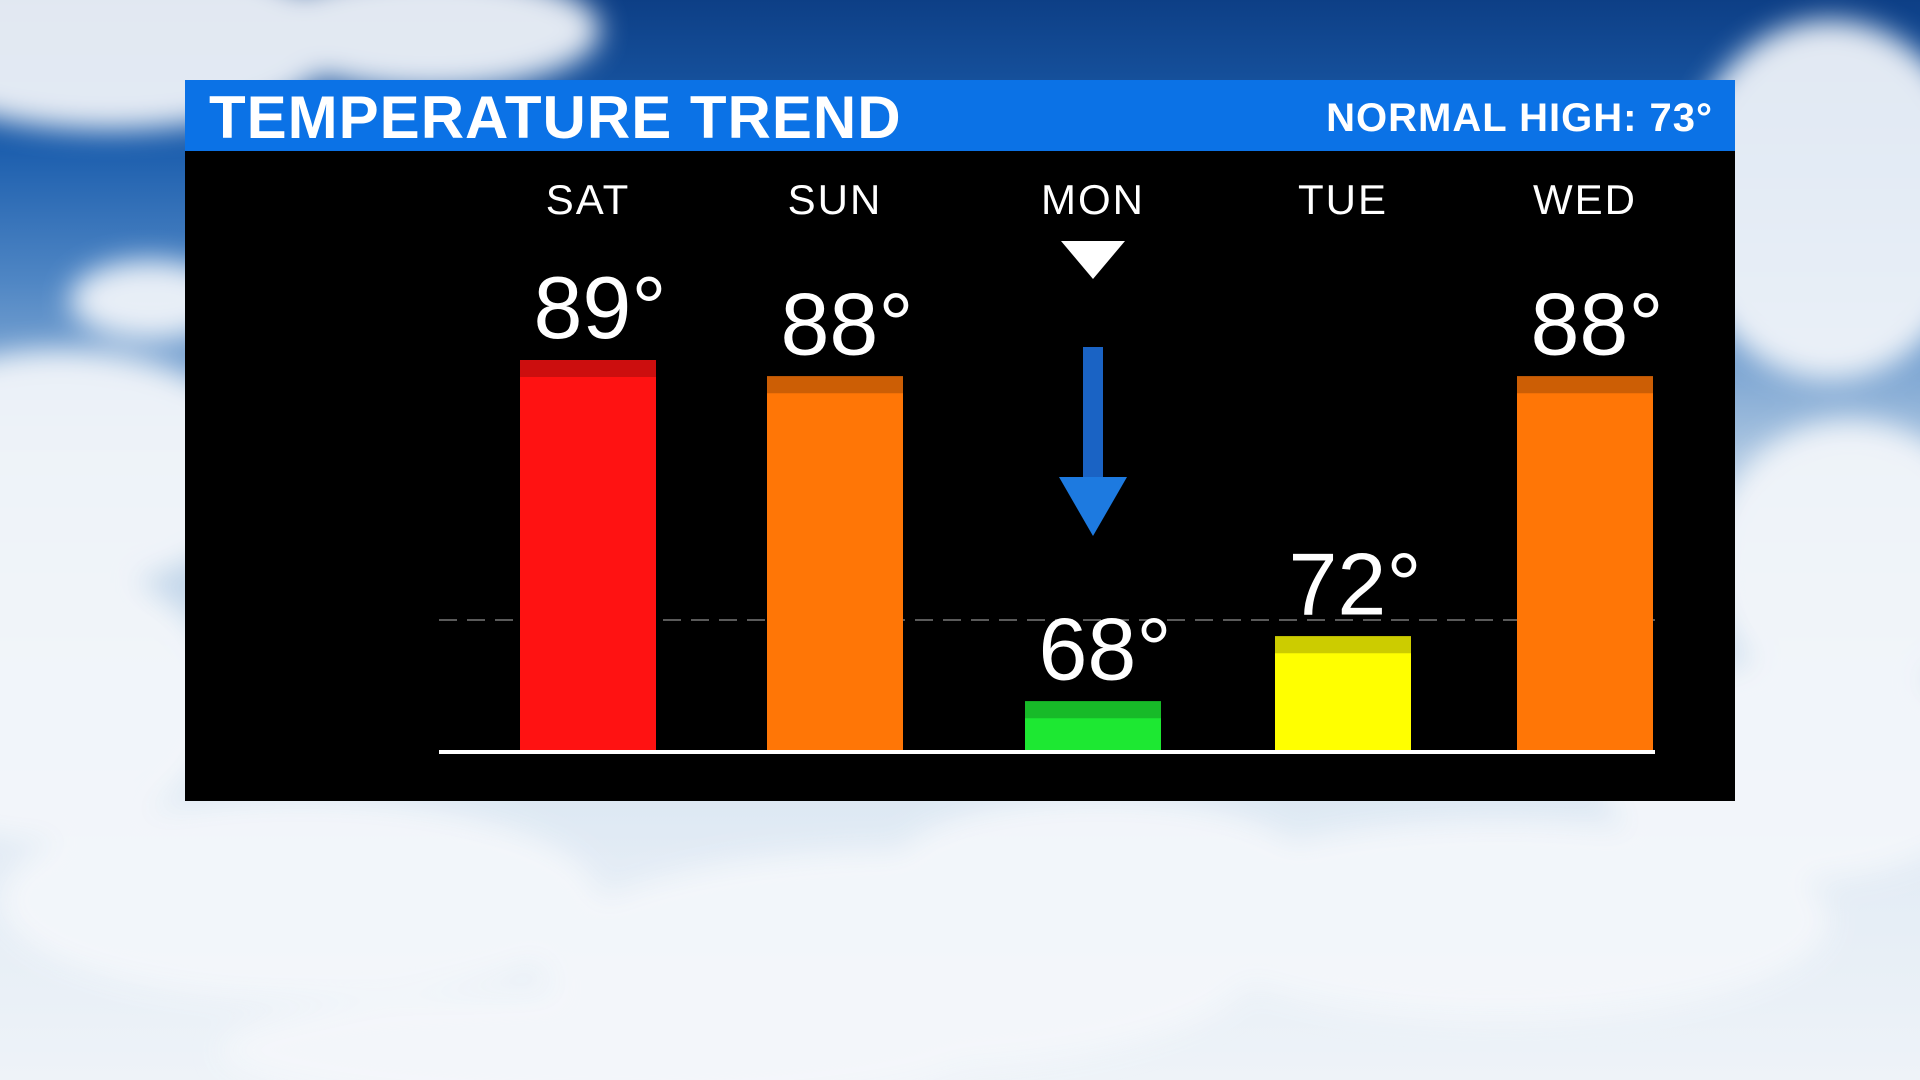 This screenshot has height=1080, width=1920. Describe the element at coordinates (588, 555) in the screenshot. I see `bar-sat` at that location.